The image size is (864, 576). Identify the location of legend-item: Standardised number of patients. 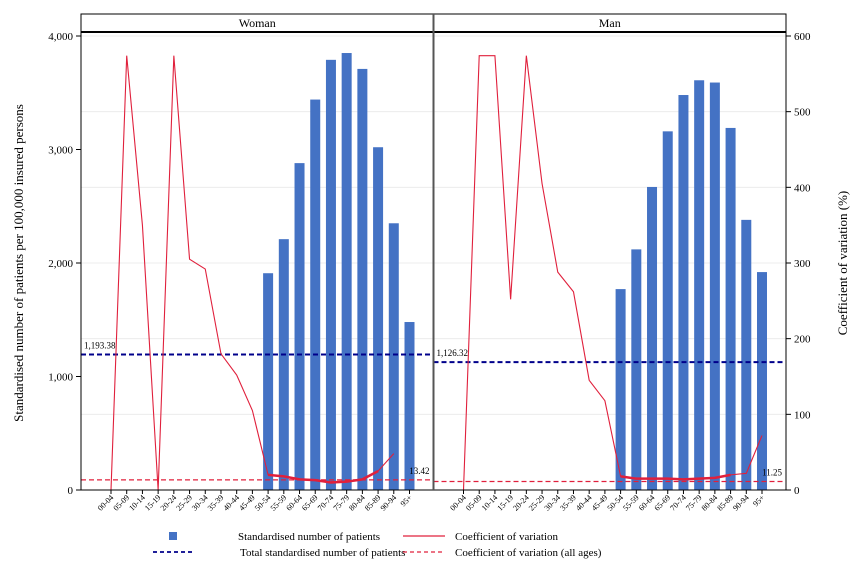
(274, 537).